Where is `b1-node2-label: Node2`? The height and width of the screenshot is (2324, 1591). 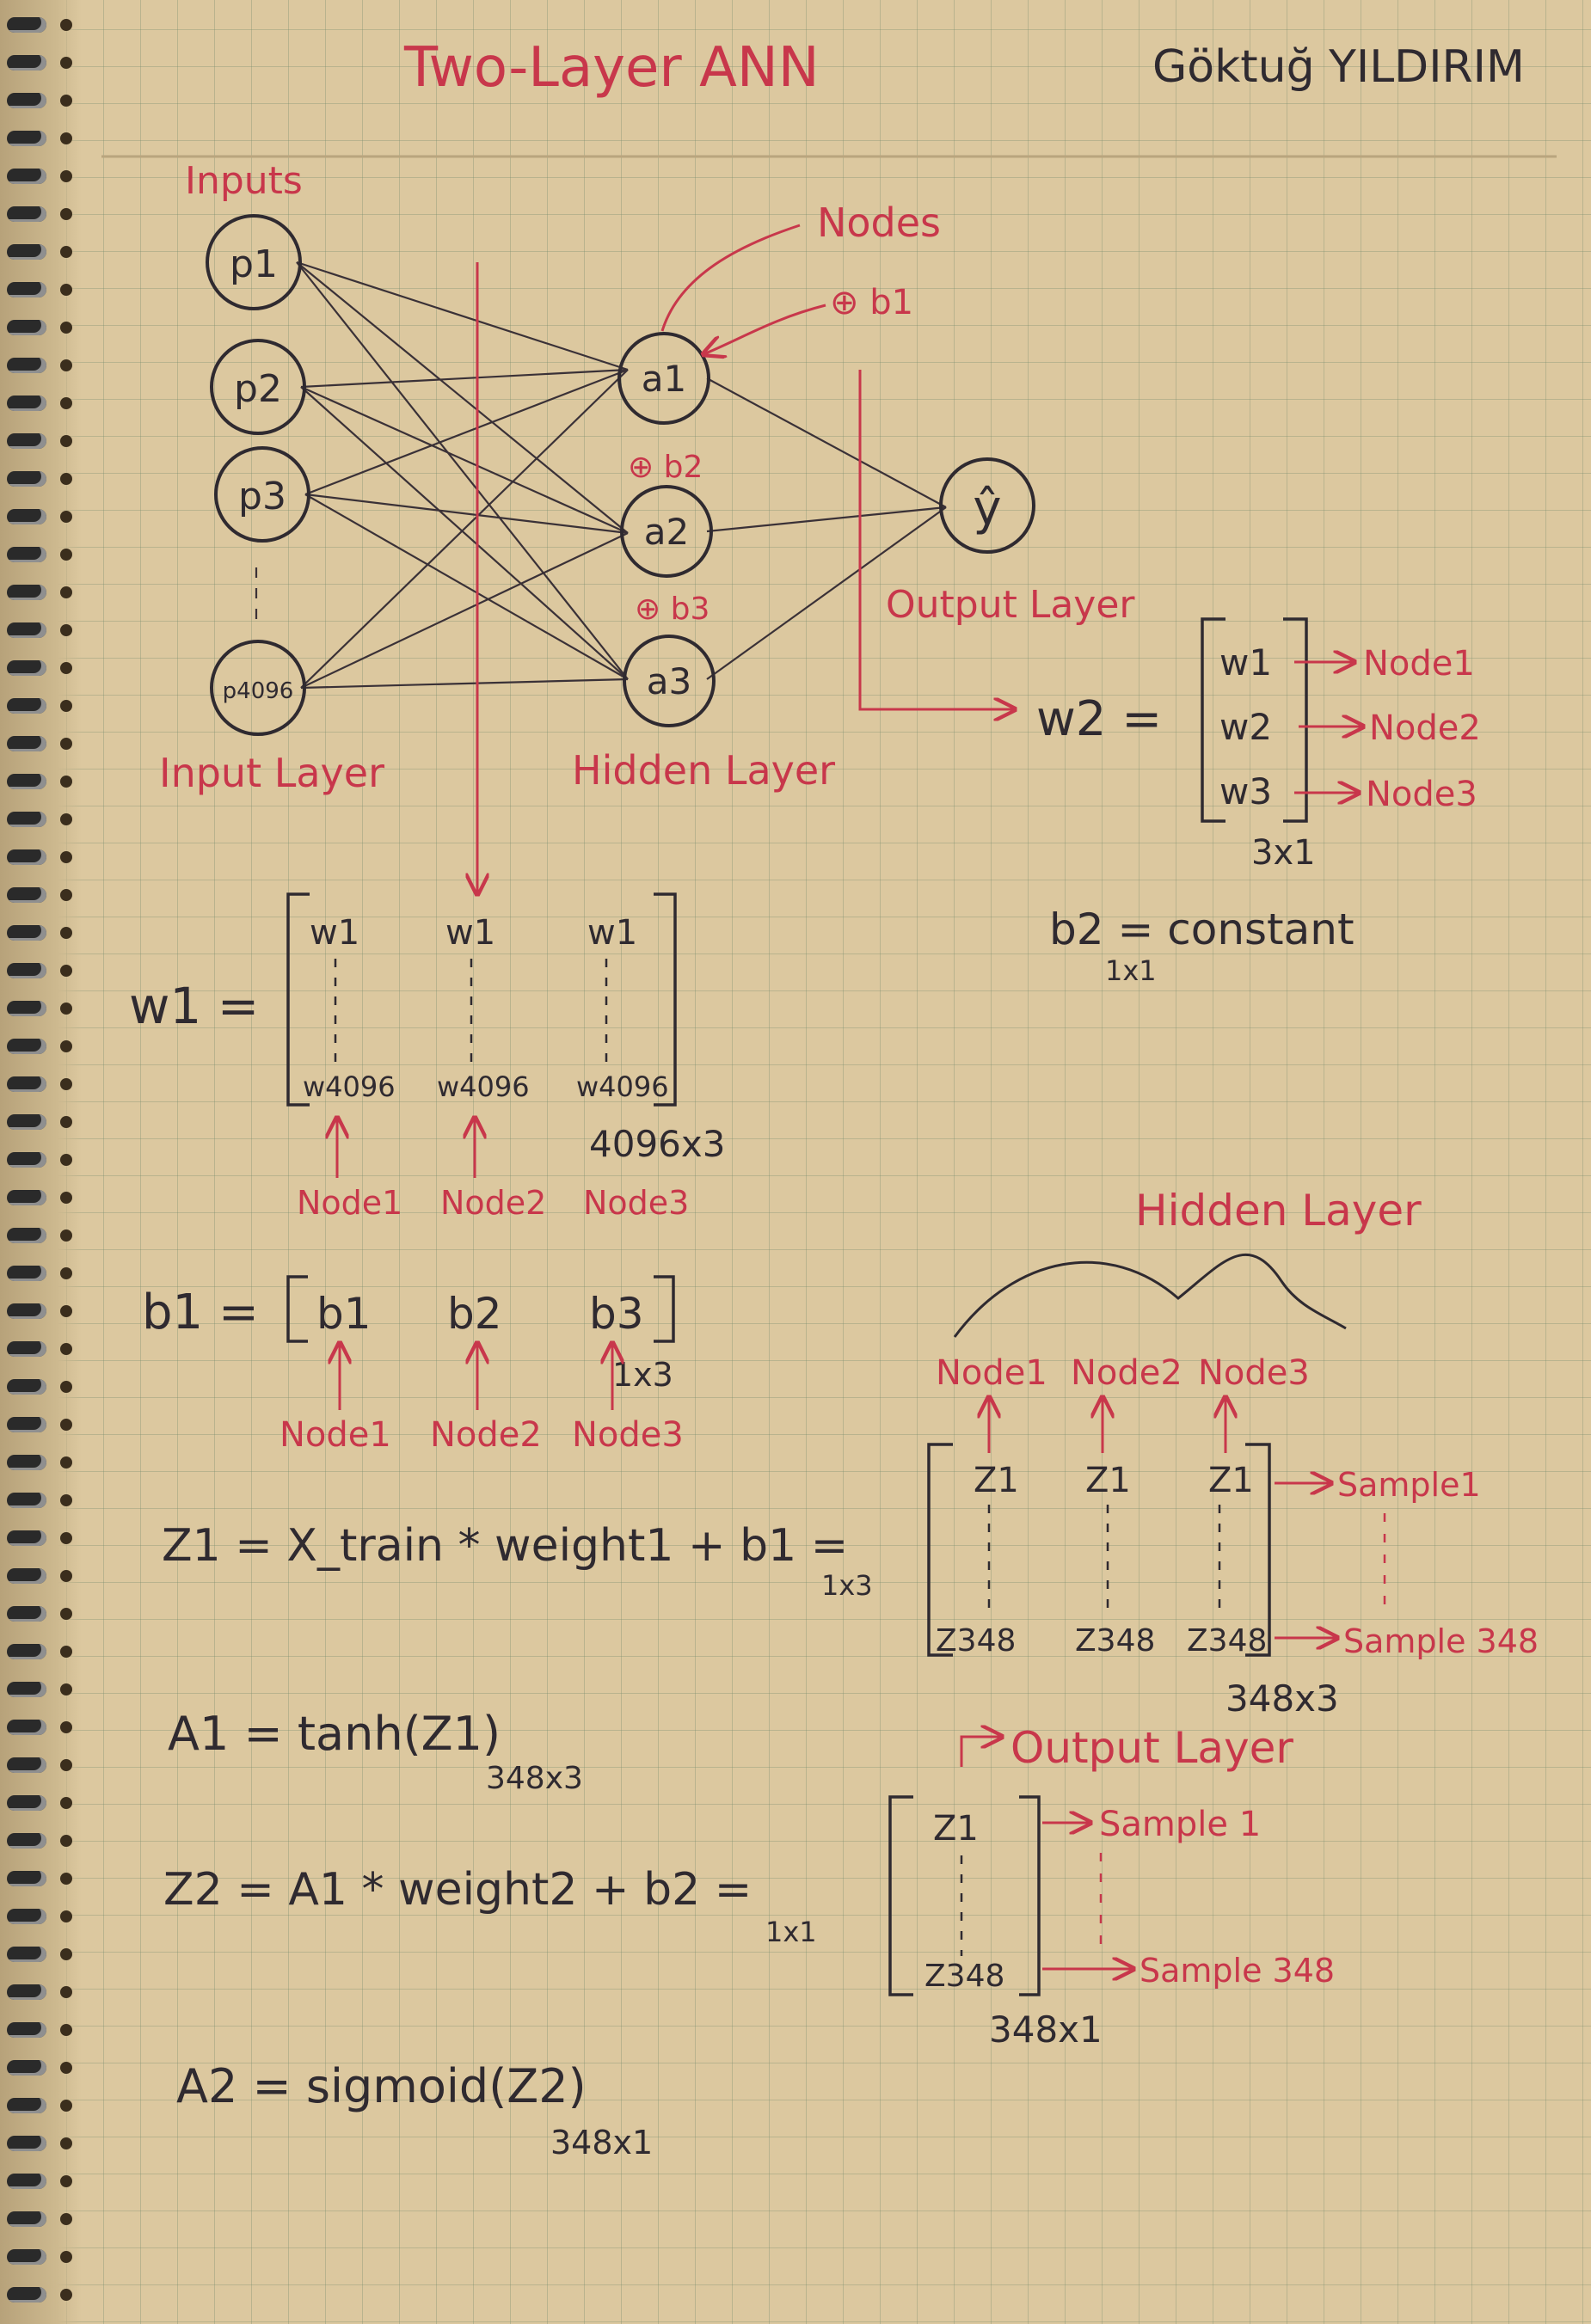 b1-node2-label: Node2 is located at coordinates (486, 1435).